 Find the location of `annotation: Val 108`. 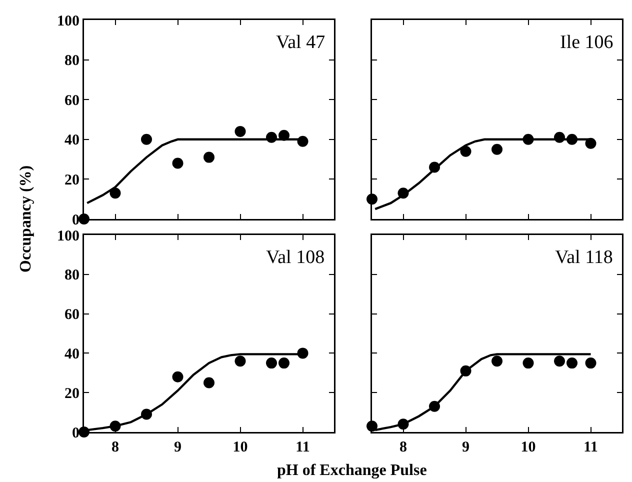

annotation: Val 108 is located at coordinates (295, 257).